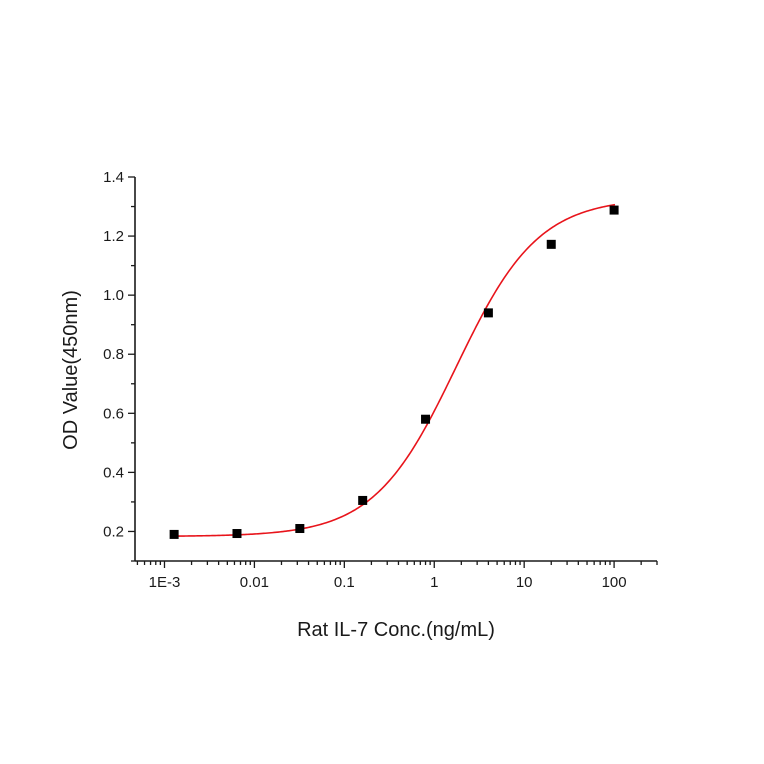 Image resolution: width=764 pixels, height=764 pixels. Describe the element at coordinates (434, 582) in the screenshot. I see `x-tick-label: 1` at that location.